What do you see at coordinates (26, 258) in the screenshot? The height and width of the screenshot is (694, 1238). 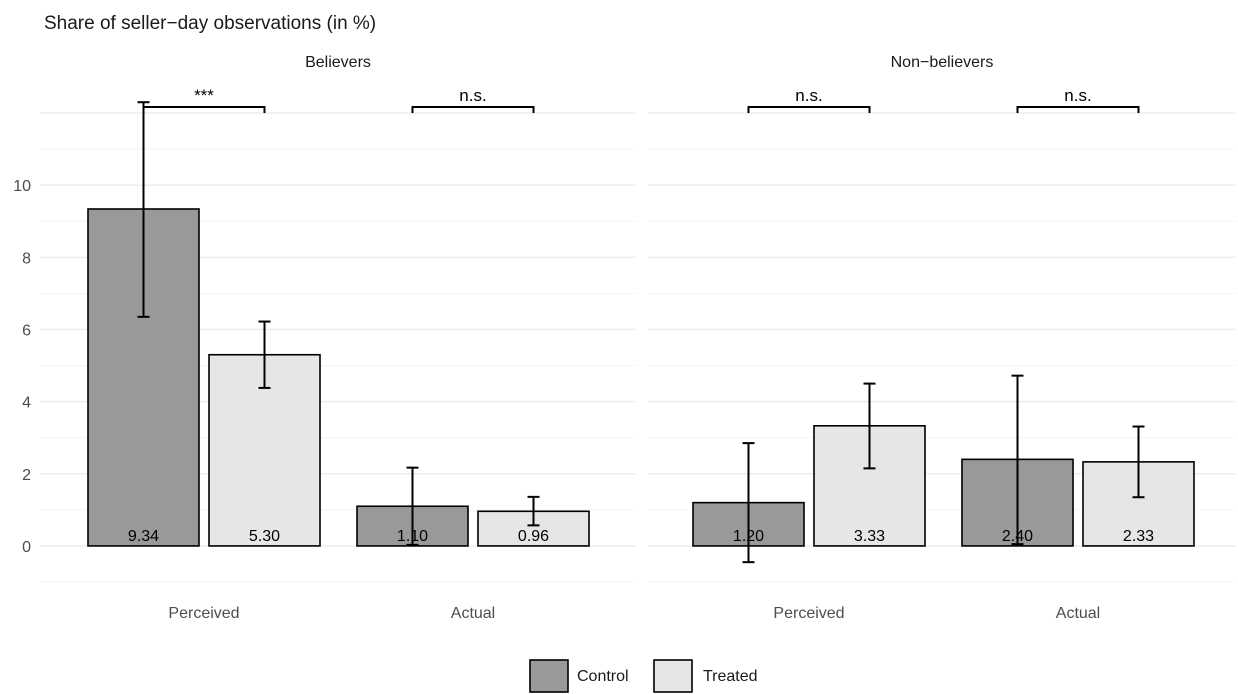 I see `y-tick-label: 8` at bounding box center [26, 258].